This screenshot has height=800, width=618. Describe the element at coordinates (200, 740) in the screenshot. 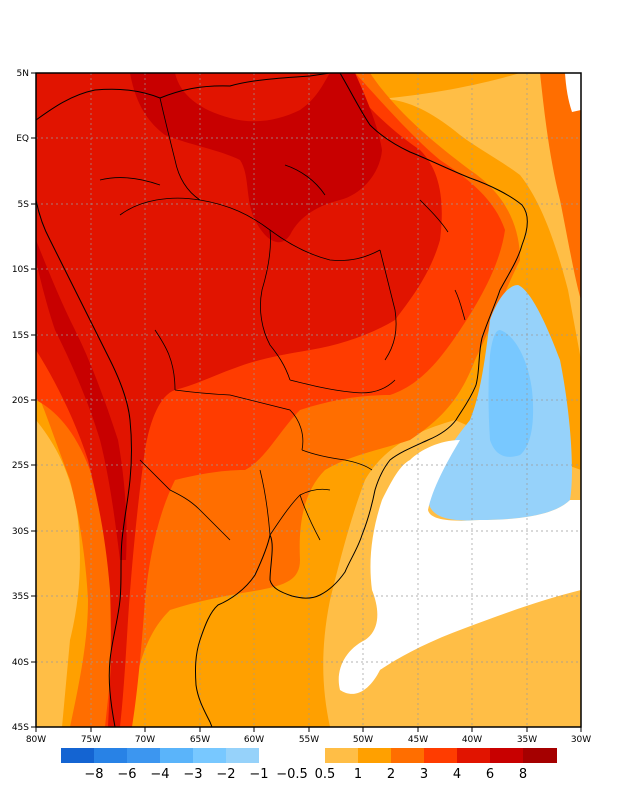

I see `x-tick-label: 65W` at that location.